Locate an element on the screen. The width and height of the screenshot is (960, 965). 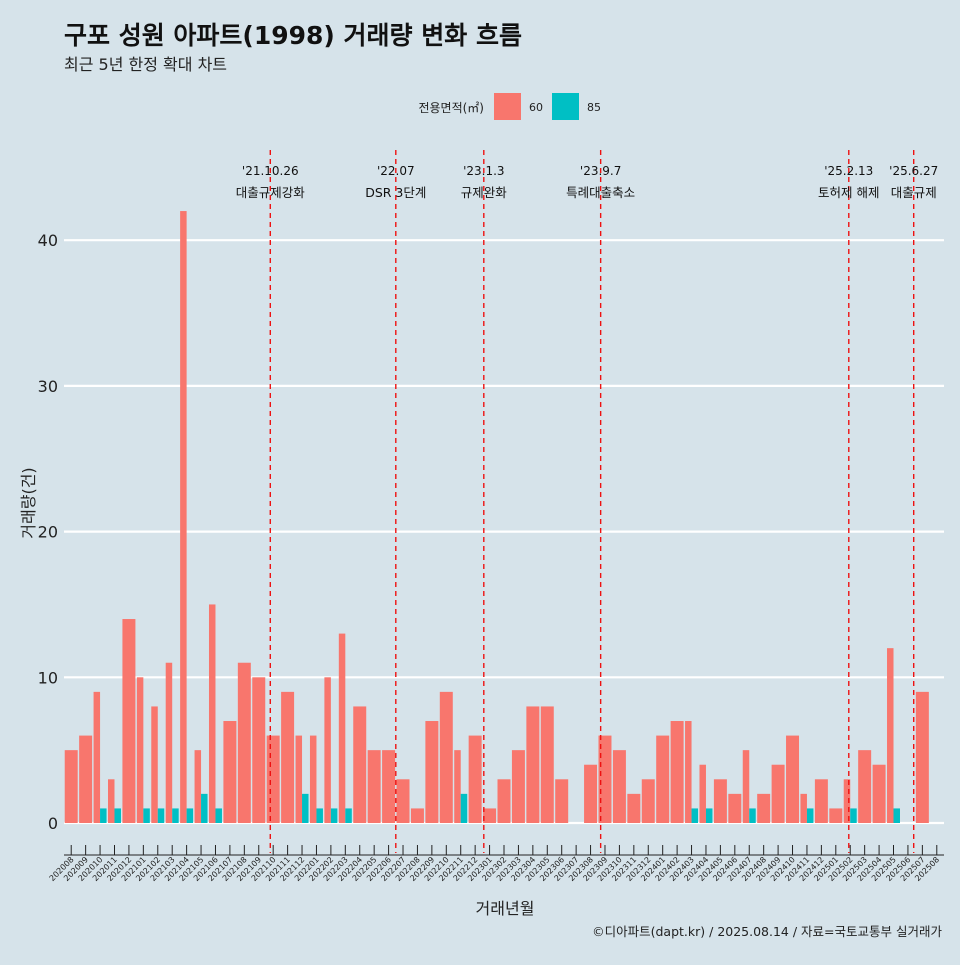
legend-label-60: 60 is located at coordinates (536, 107).